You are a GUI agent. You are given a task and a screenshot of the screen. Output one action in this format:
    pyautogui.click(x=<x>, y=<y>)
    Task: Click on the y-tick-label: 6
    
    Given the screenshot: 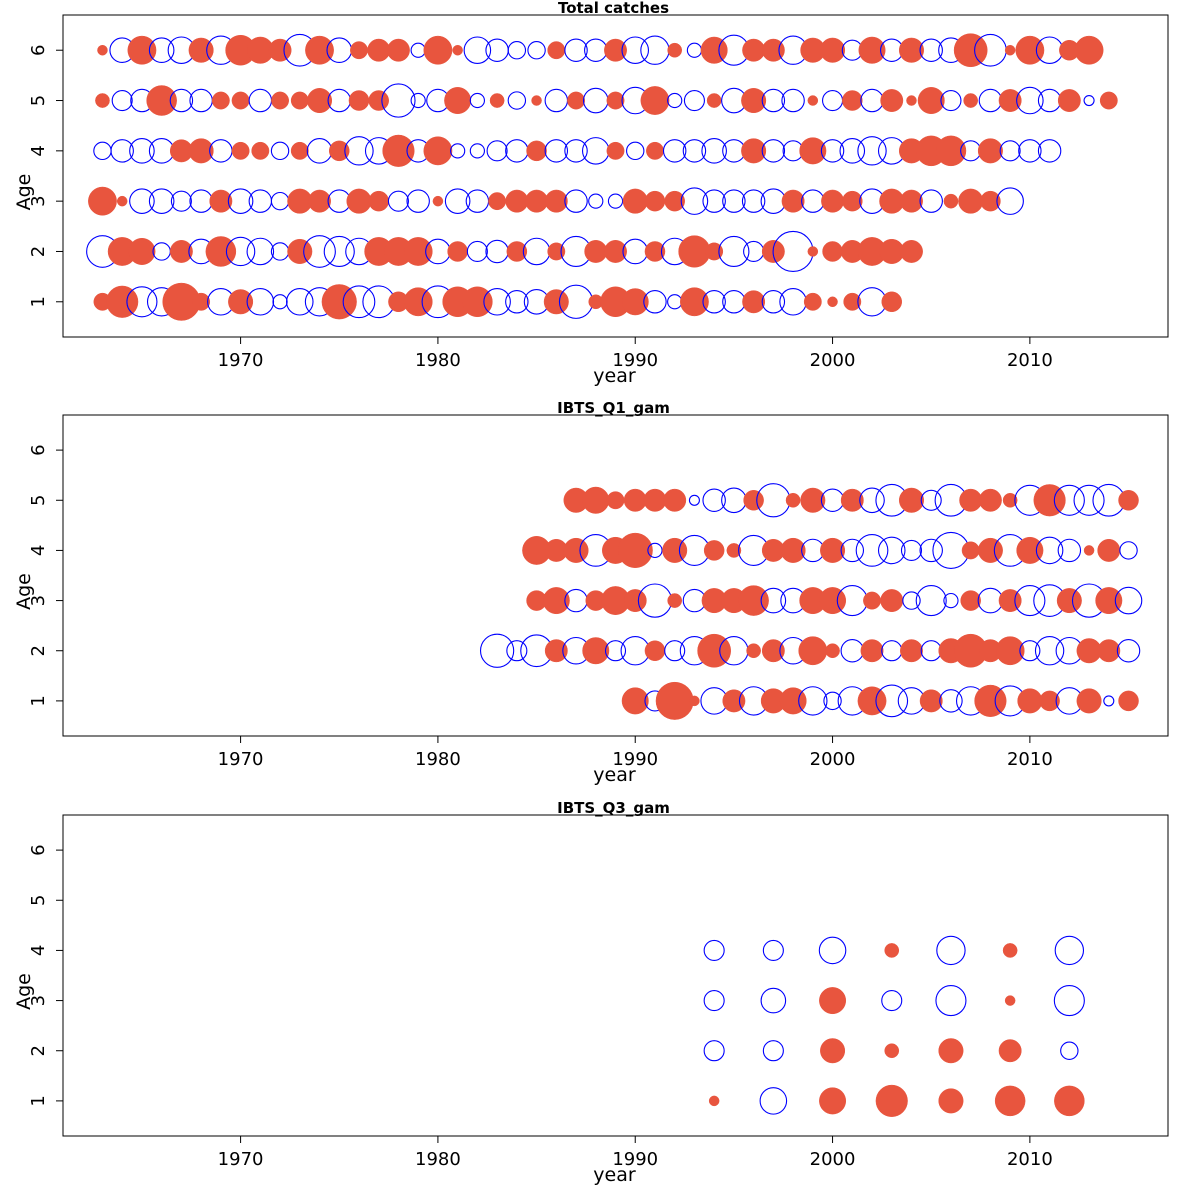 What is the action you would take?
    pyautogui.click(x=38, y=49)
    